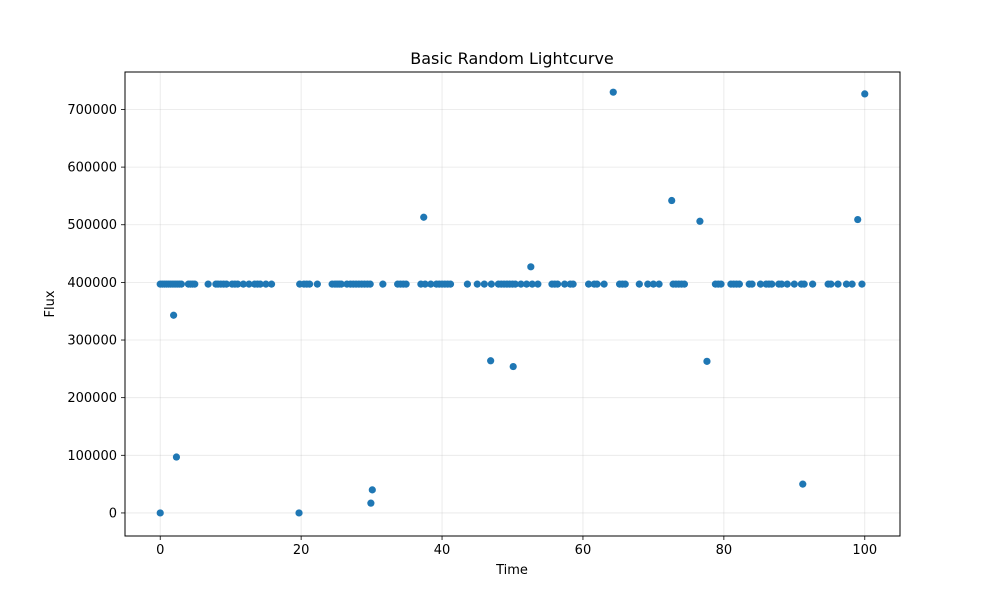 The height and width of the screenshot is (600, 1000). I want to click on y-tick-label: 500000, so click(92, 225).